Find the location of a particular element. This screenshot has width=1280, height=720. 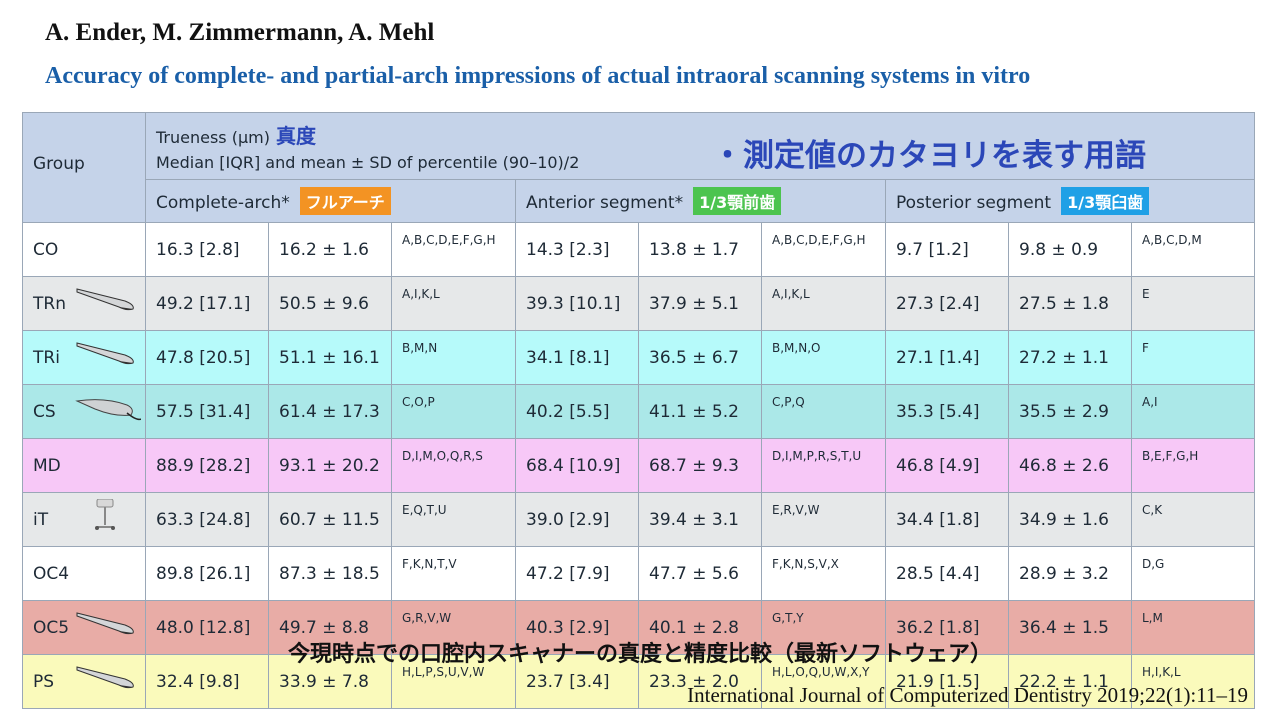

anterior-header: Anterior segment* 1/3顎前歯 is located at coordinates (700, 201).